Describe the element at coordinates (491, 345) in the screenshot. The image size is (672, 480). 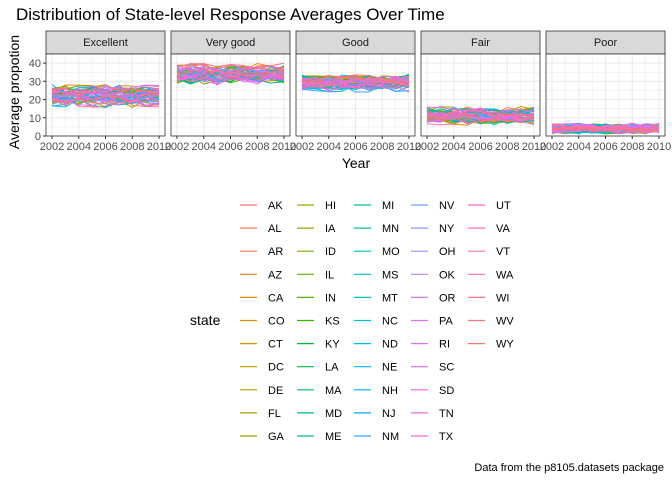
I see `legend-item-wy: WY` at that location.